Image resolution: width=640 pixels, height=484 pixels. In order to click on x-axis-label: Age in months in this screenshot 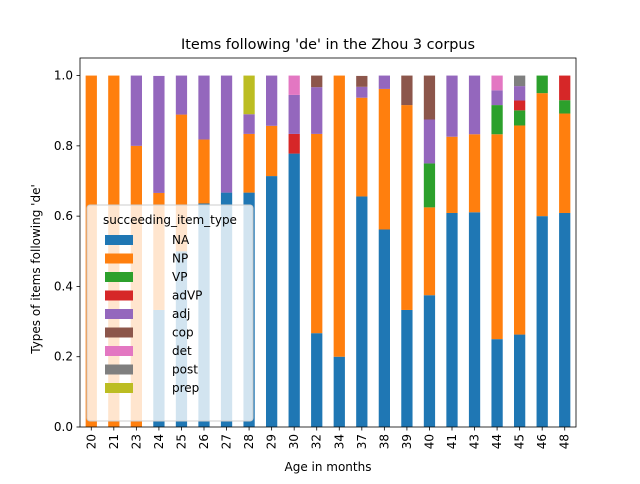, I will do `click(328, 467)`.